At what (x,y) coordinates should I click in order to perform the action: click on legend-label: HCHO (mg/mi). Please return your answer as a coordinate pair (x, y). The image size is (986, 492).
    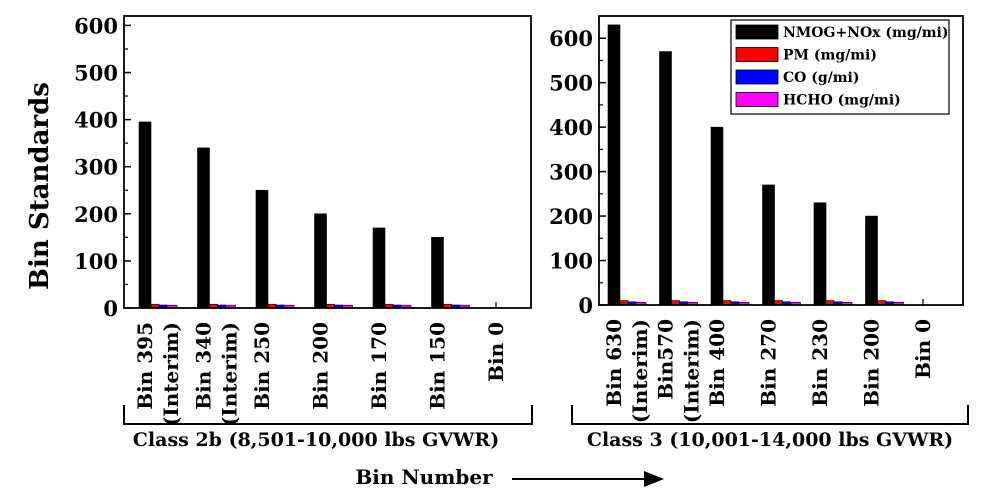
    Looking at the image, I should click on (842, 101).